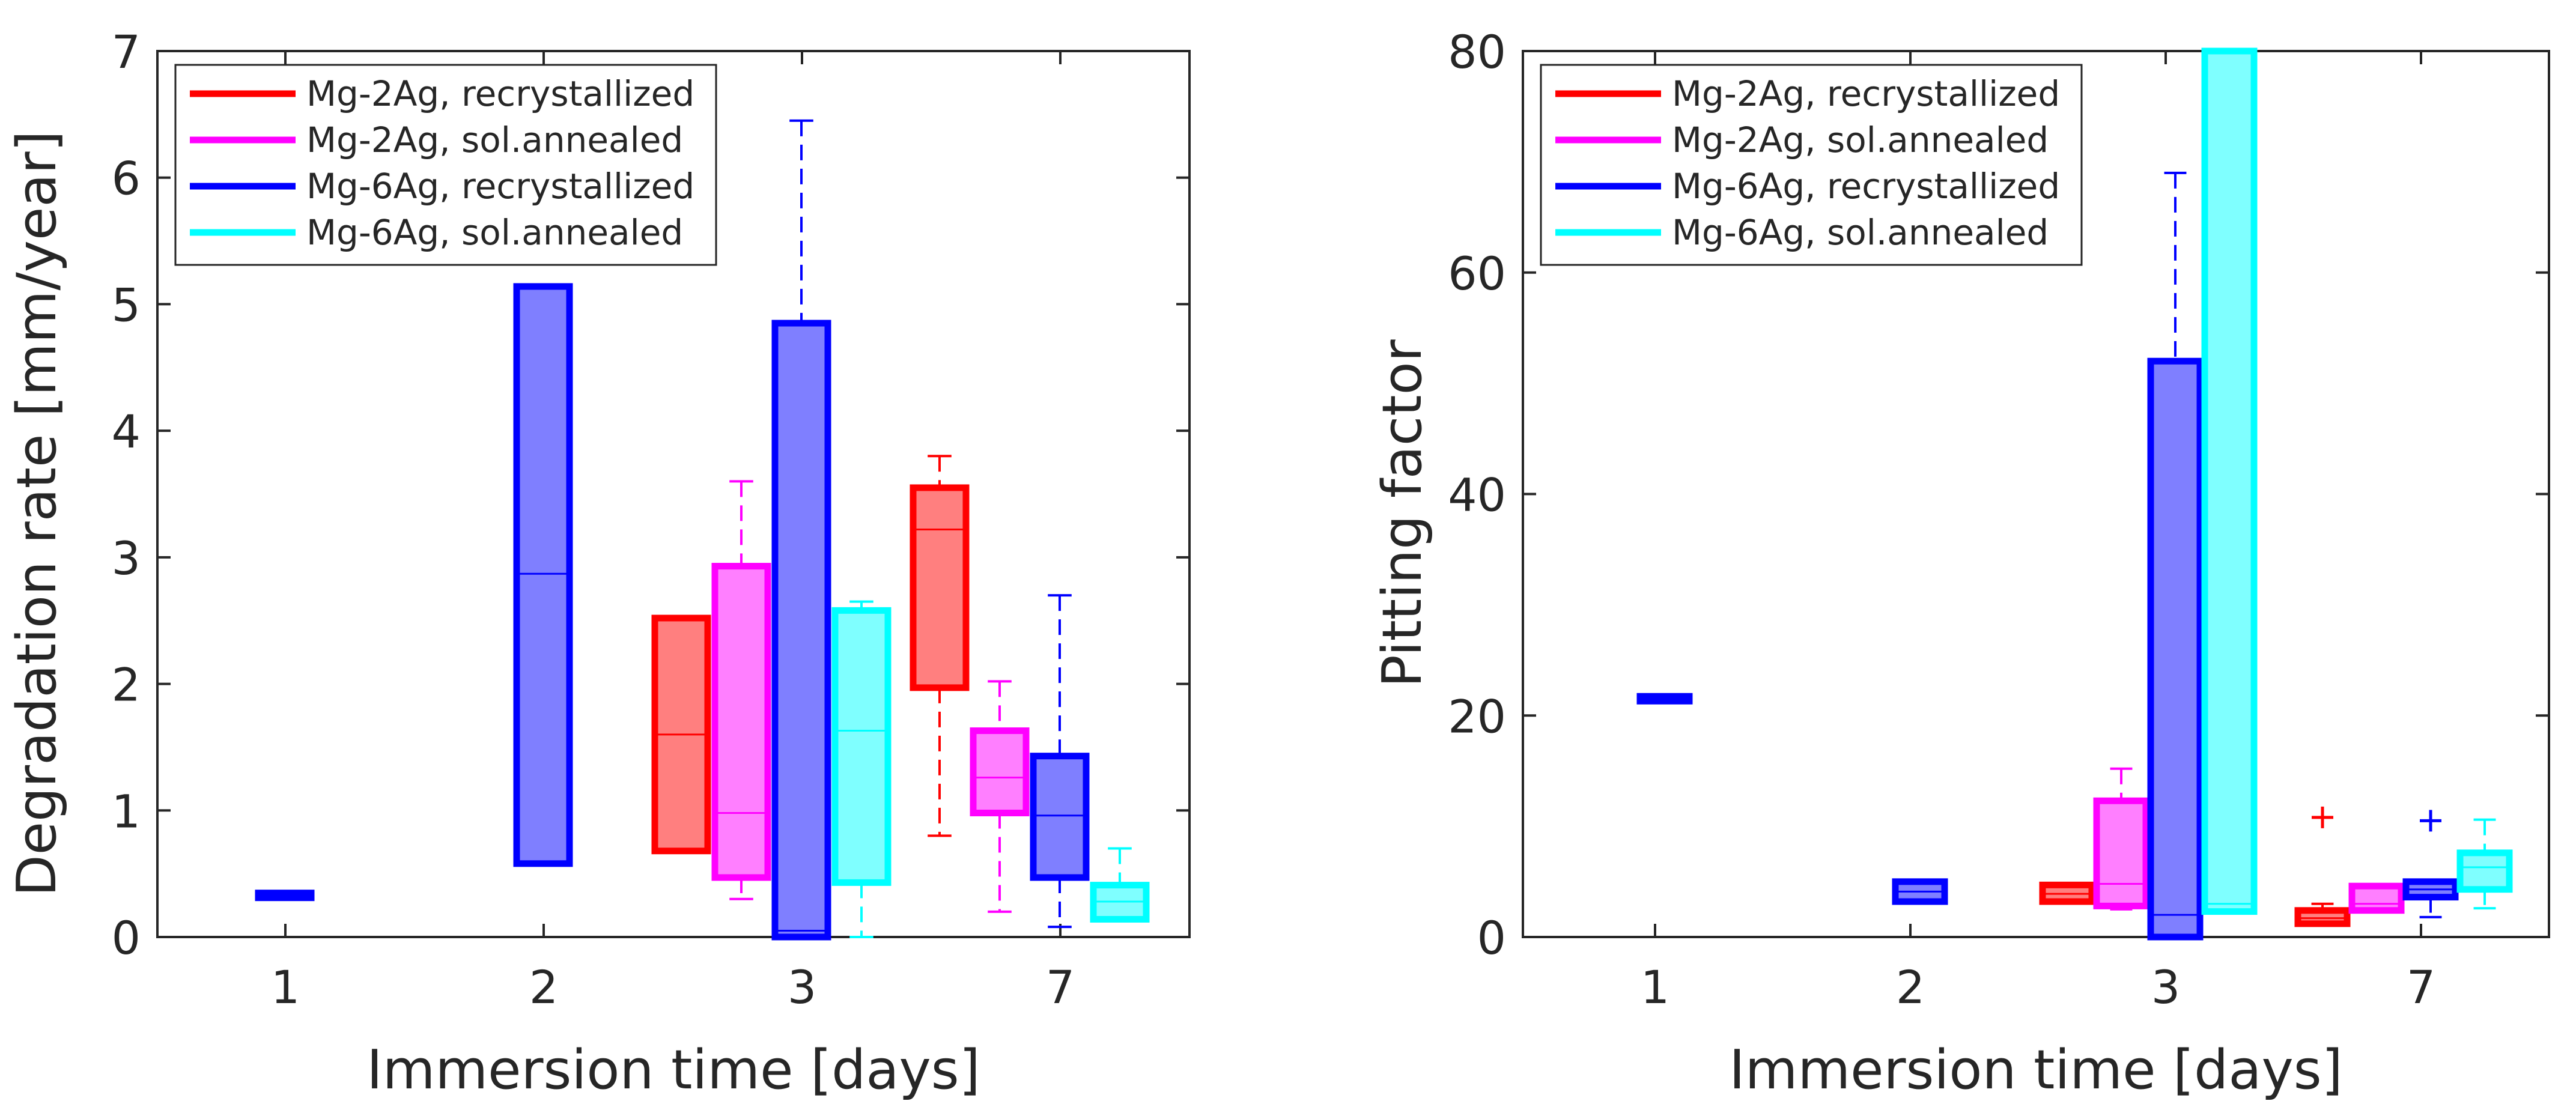 The image size is (2576, 1110). Describe the element at coordinates (36, 513) in the screenshot. I see `y-axis-label: Degradation rate [mm/year]` at that location.